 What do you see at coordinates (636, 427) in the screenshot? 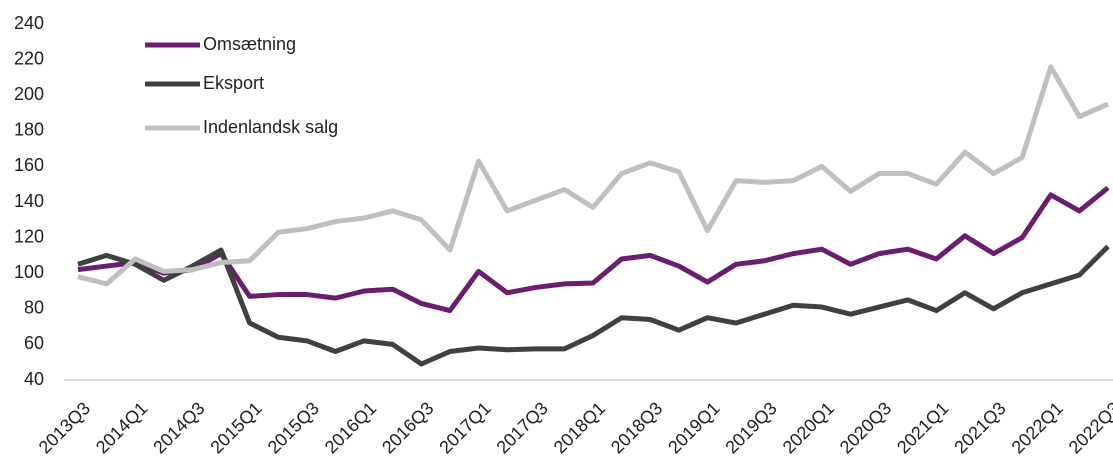
I see `x-tick-label: 2018Q3` at bounding box center [636, 427].